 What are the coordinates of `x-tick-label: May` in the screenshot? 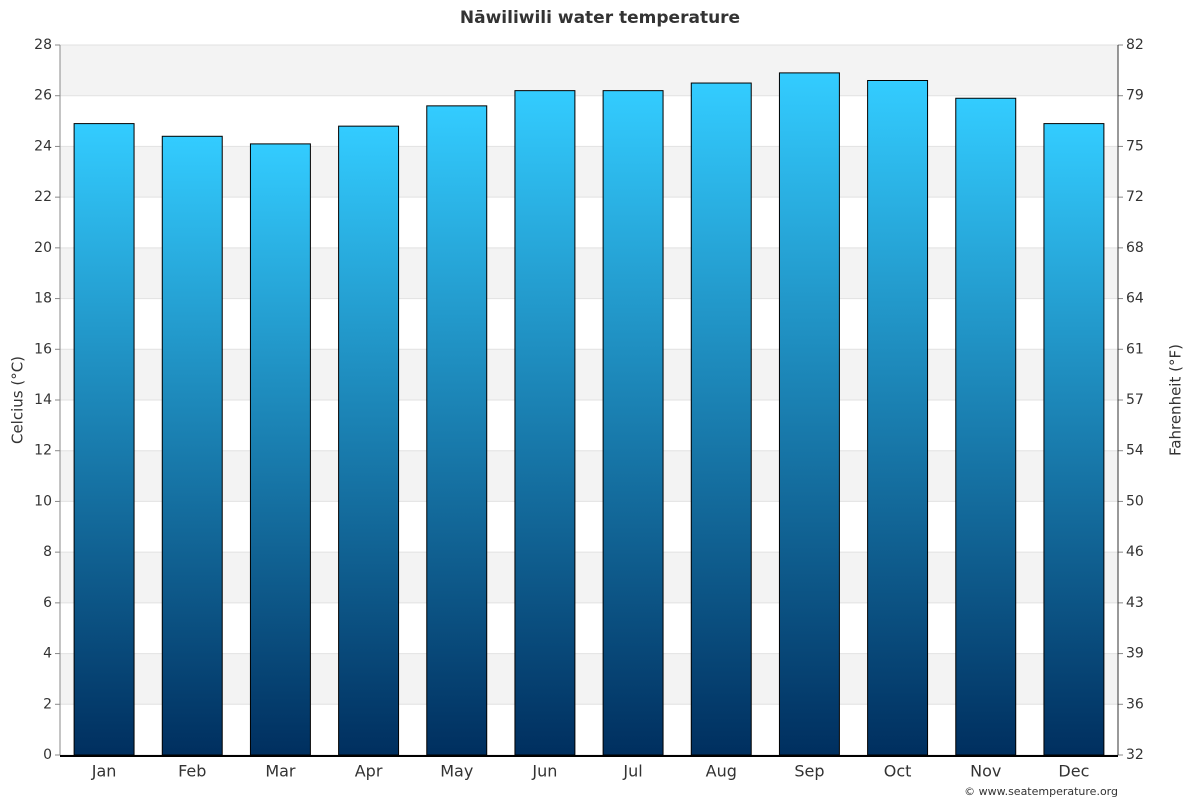 It's located at (456, 771).